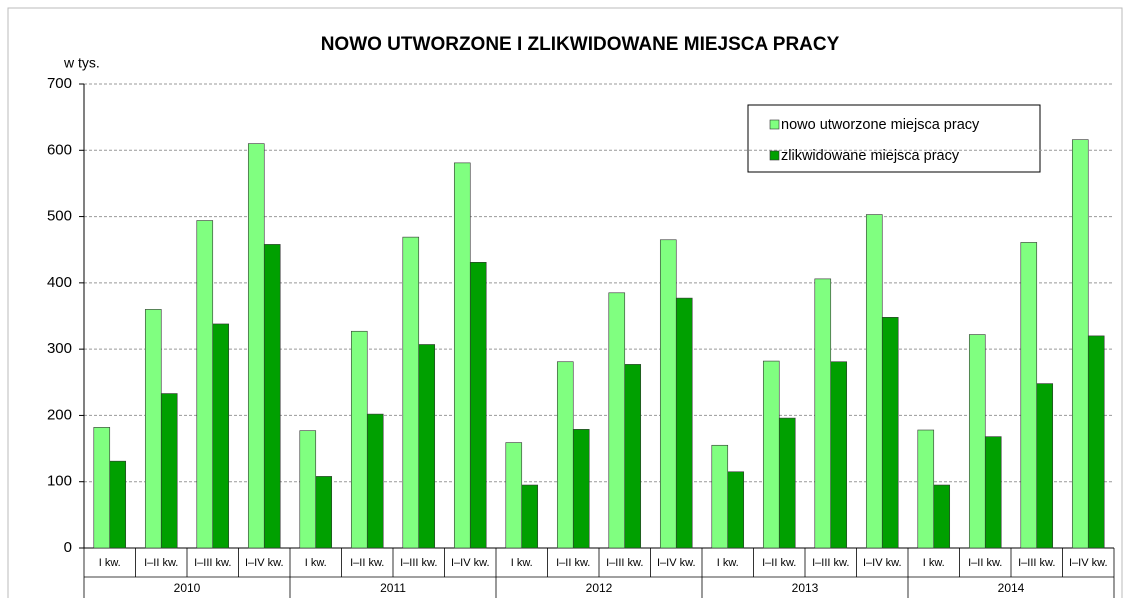  Describe the element at coordinates (59, 481) in the screenshot. I see `y-tick-label: 100` at that location.